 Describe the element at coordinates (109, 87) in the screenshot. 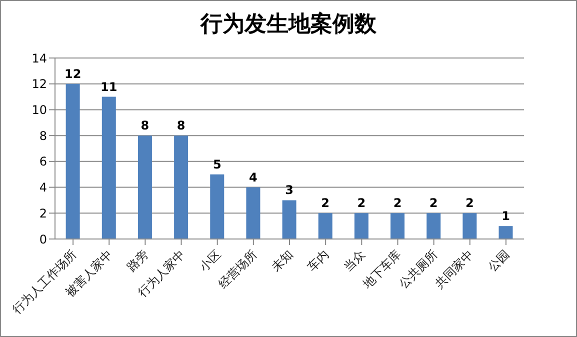

I see `data-label: 11` at that location.